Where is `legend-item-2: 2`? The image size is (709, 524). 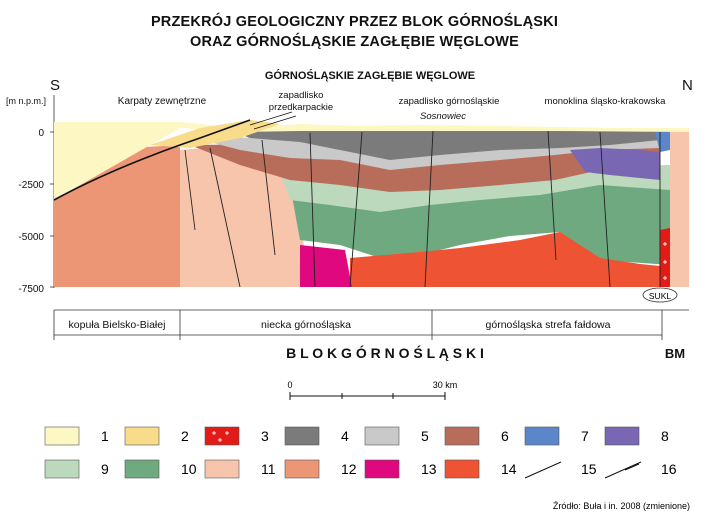
legend-item-2: 2 is located at coordinates (156, 436).